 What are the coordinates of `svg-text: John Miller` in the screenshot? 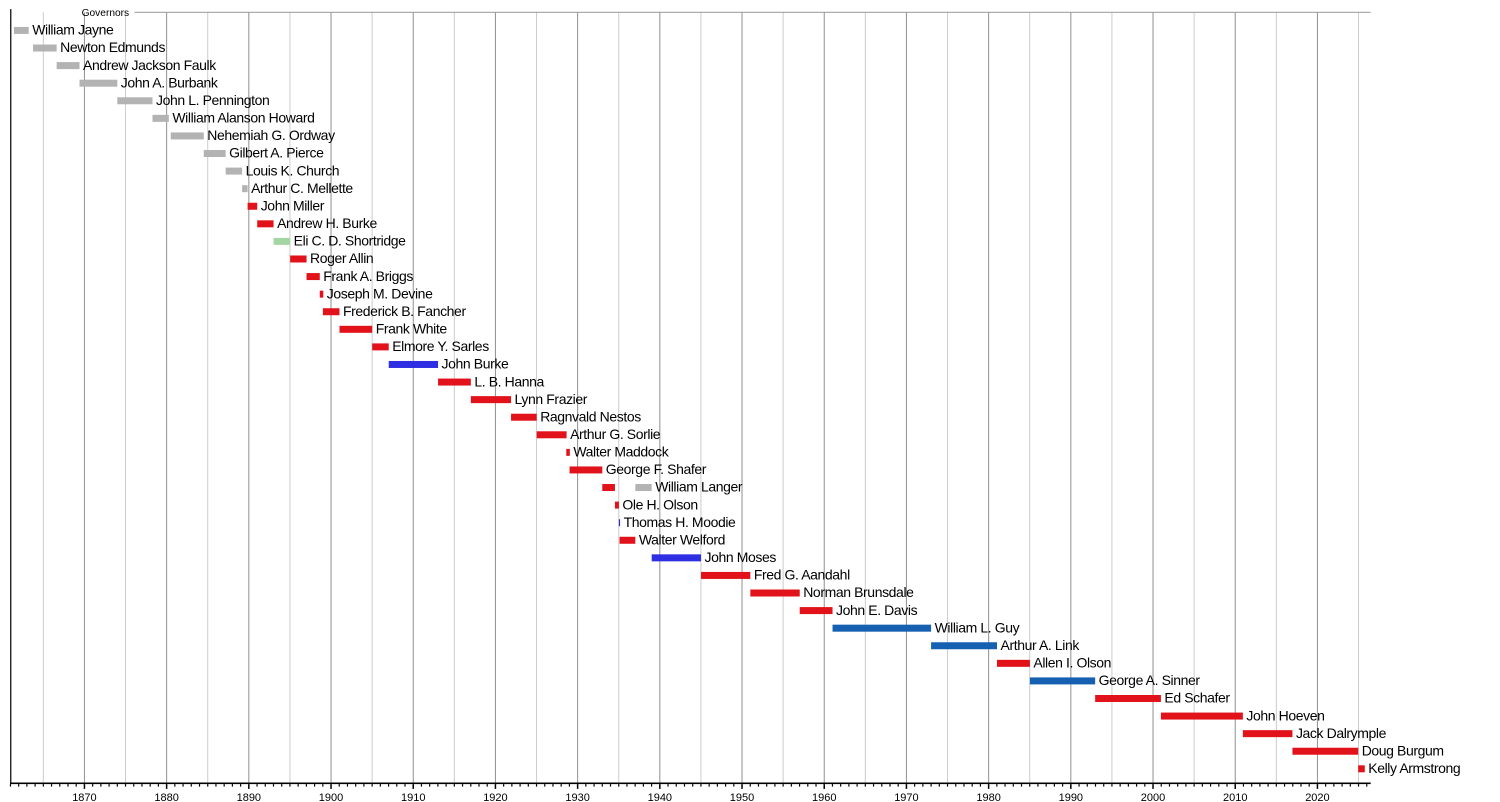 It's located at (293, 205).